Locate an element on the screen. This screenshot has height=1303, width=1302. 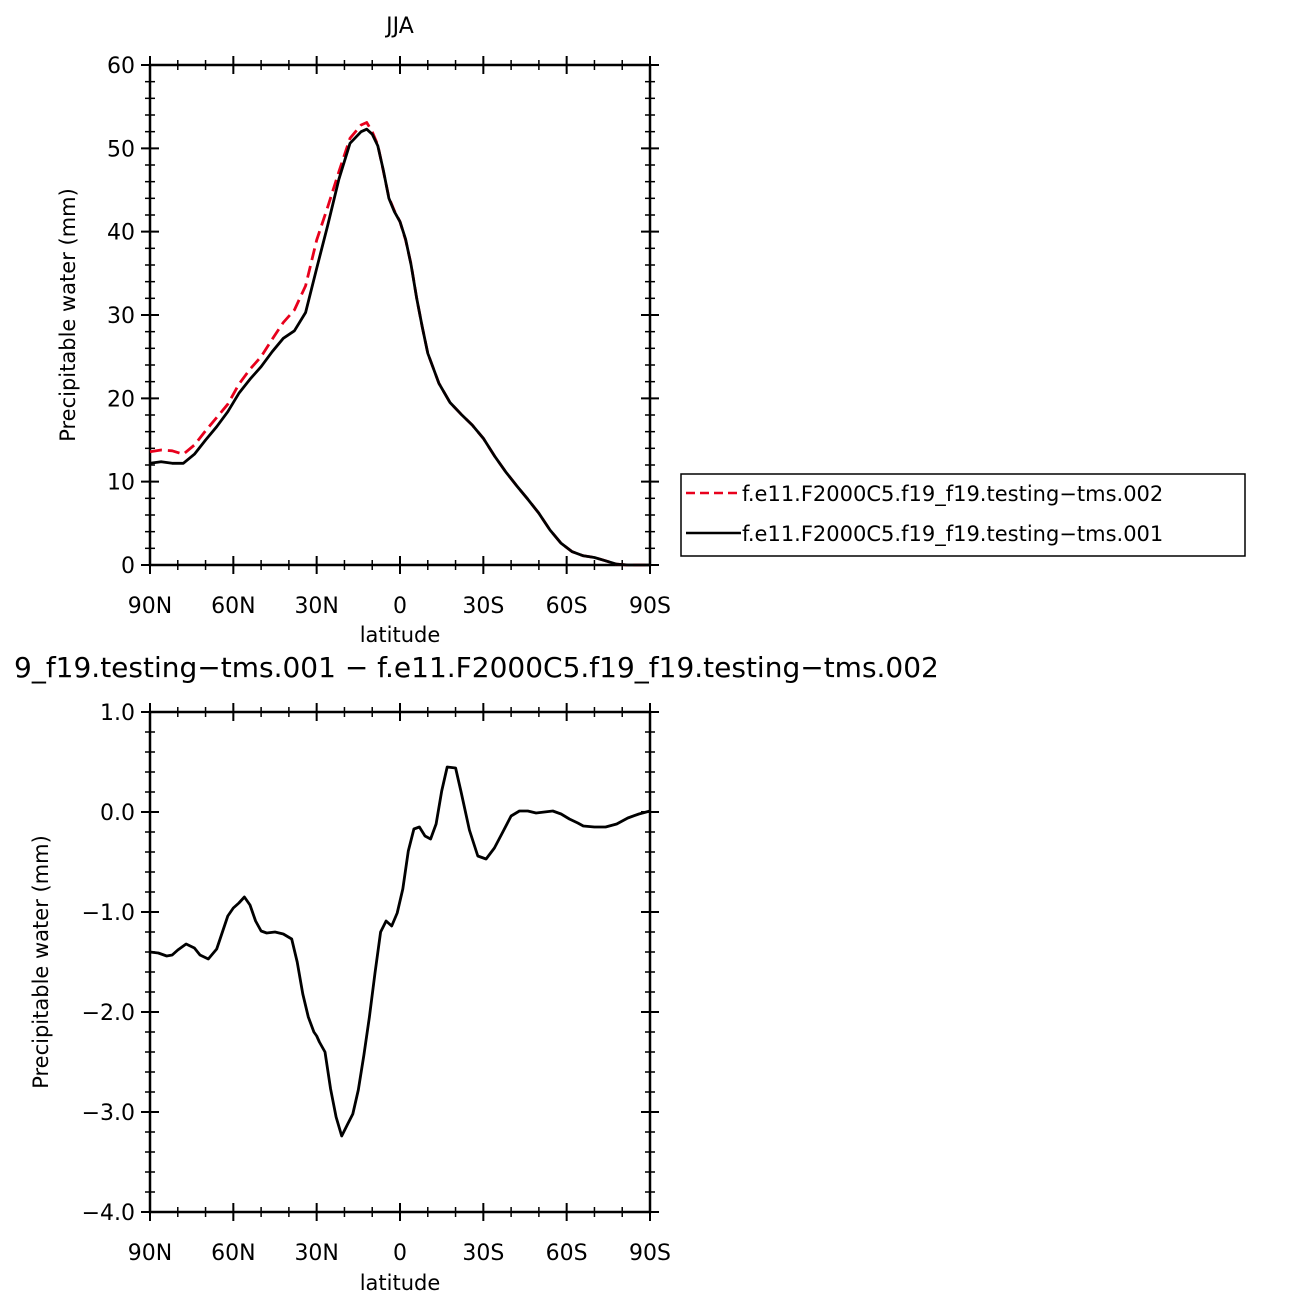
y-tick-label: −2.0 is located at coordinates (108, 1013).